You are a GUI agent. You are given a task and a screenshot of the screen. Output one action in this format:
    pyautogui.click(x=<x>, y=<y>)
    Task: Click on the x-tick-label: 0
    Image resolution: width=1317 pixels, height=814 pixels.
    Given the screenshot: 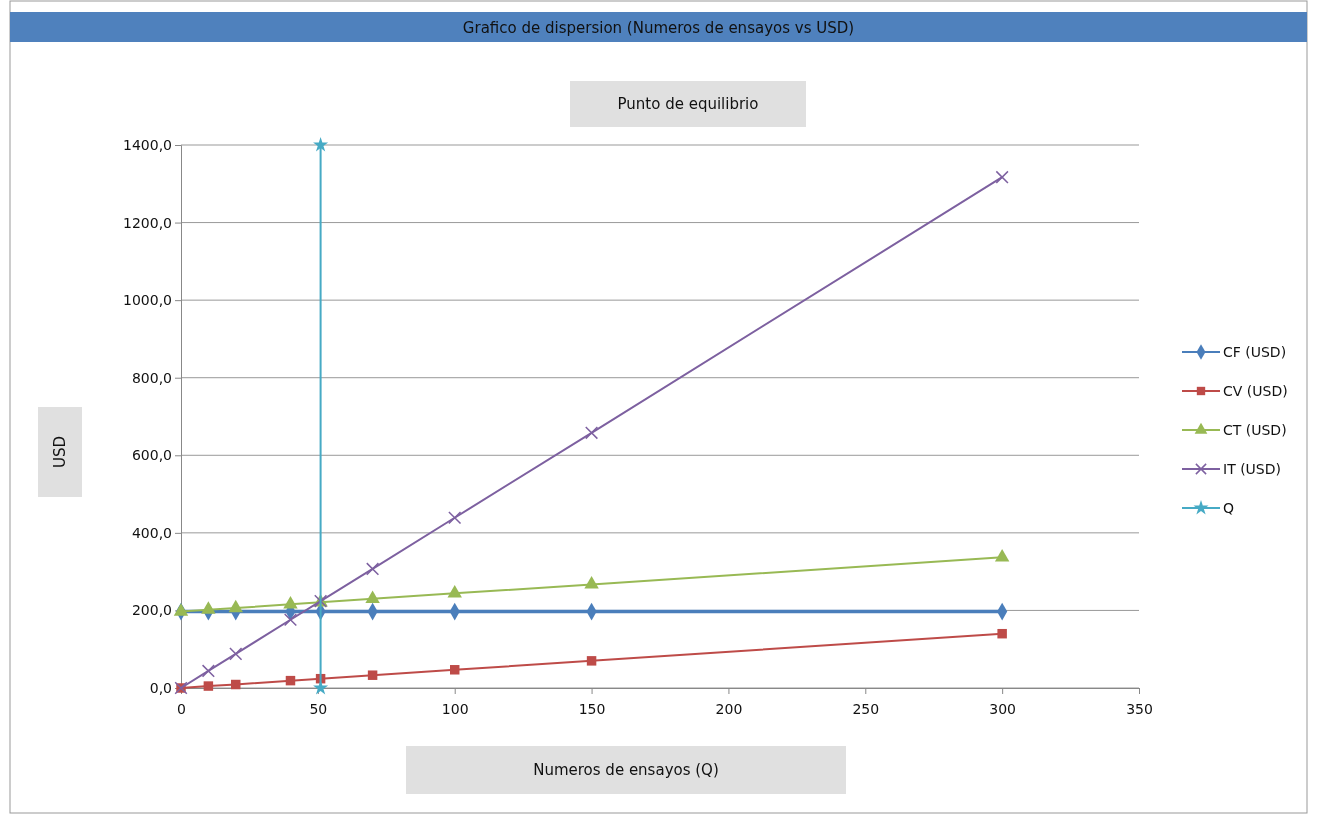 What is the action you would take?
    pyautogui.click(x=181, y=708)
    